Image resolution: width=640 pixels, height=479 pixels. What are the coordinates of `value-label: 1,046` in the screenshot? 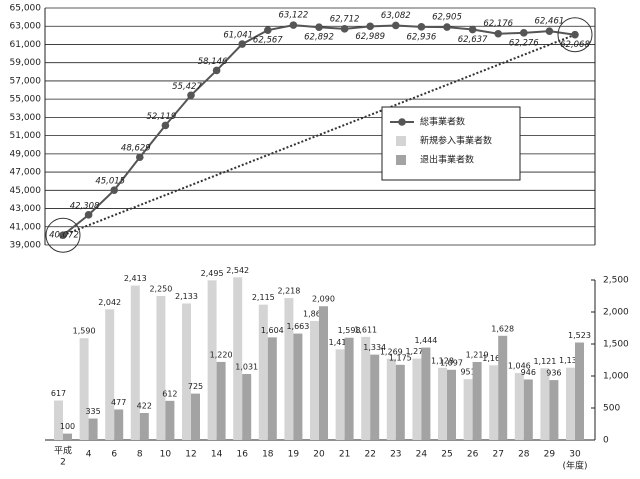 It's located at (519, 366).